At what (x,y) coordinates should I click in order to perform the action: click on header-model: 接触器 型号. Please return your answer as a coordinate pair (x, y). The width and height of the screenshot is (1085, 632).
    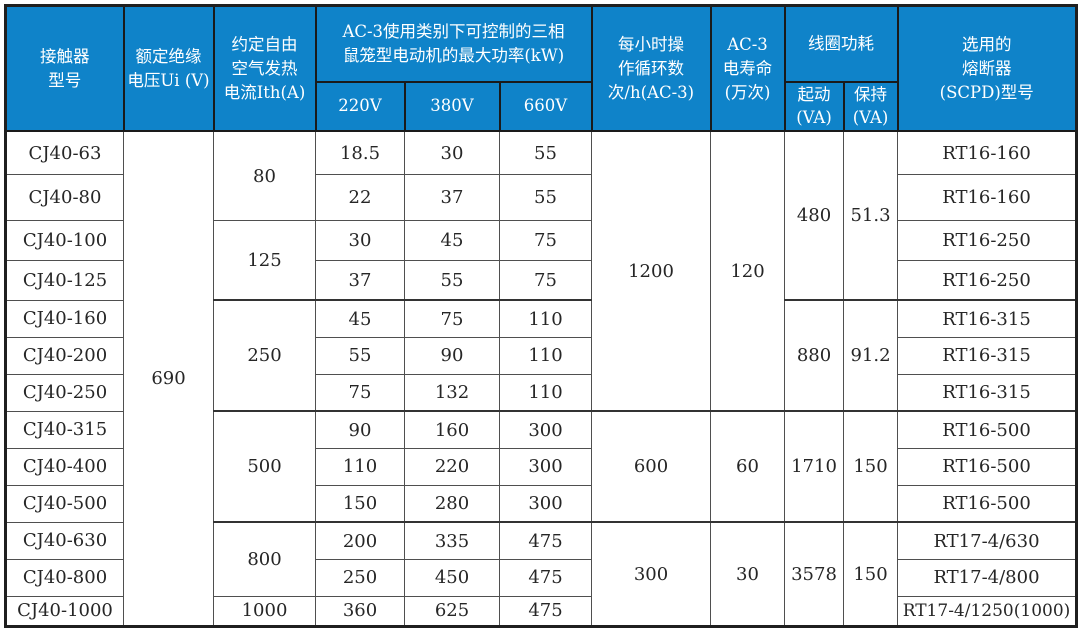
    Looking at the image, I should click on (64, 68).